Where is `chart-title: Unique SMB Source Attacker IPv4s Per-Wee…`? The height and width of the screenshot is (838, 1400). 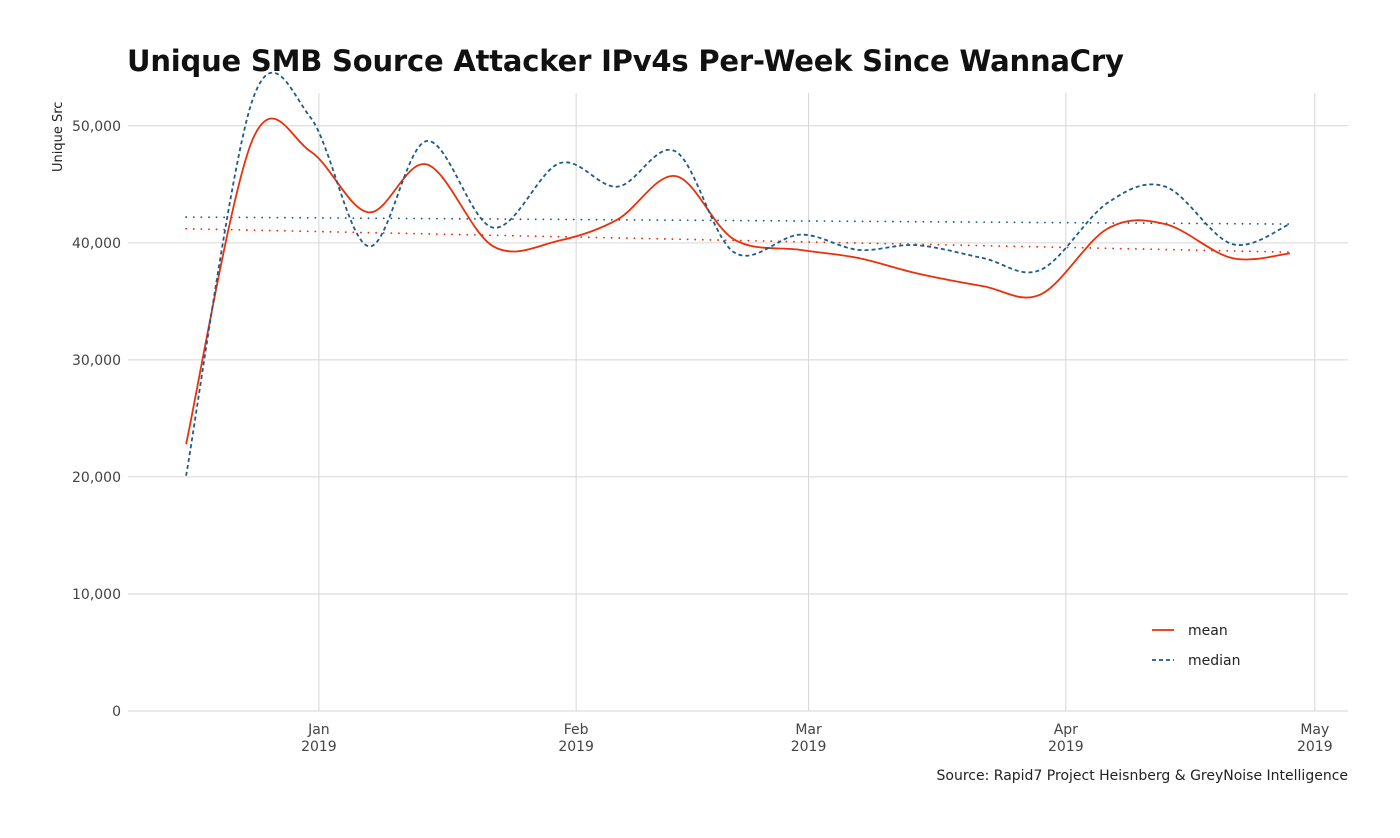
chart-title: Unique SMB Source Attacker IPv4s Per-Wee… is located at coordinates (625, 61).